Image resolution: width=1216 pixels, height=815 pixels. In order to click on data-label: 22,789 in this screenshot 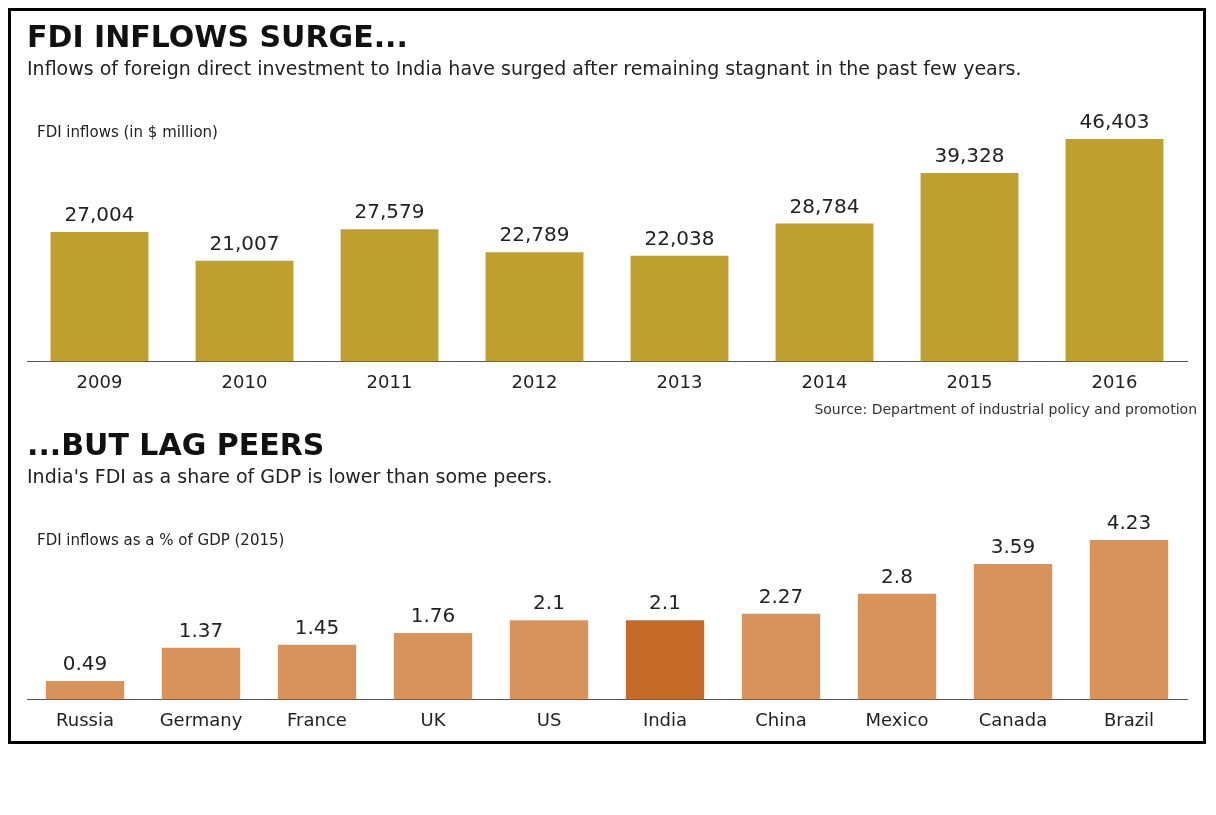, I will do `click(534, 234)`.